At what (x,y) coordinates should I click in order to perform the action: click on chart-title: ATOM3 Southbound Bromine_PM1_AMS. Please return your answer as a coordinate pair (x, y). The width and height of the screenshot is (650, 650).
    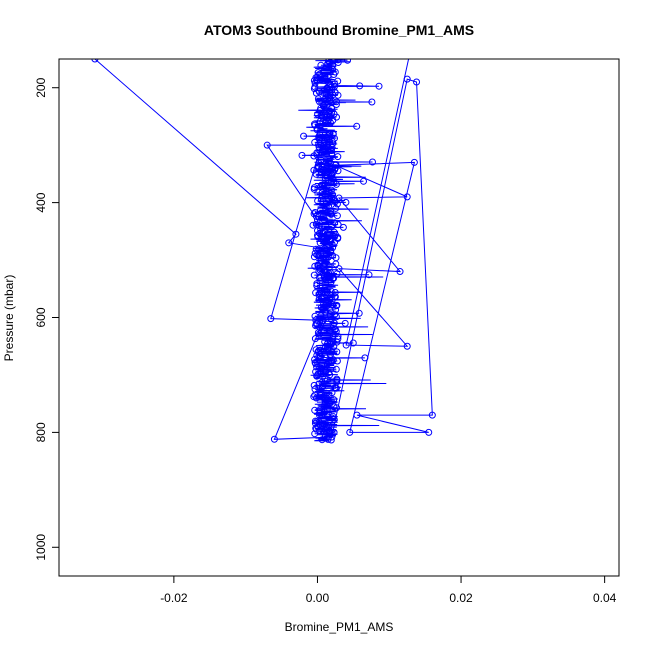
    Looking at the image, I should click on (339, 30).